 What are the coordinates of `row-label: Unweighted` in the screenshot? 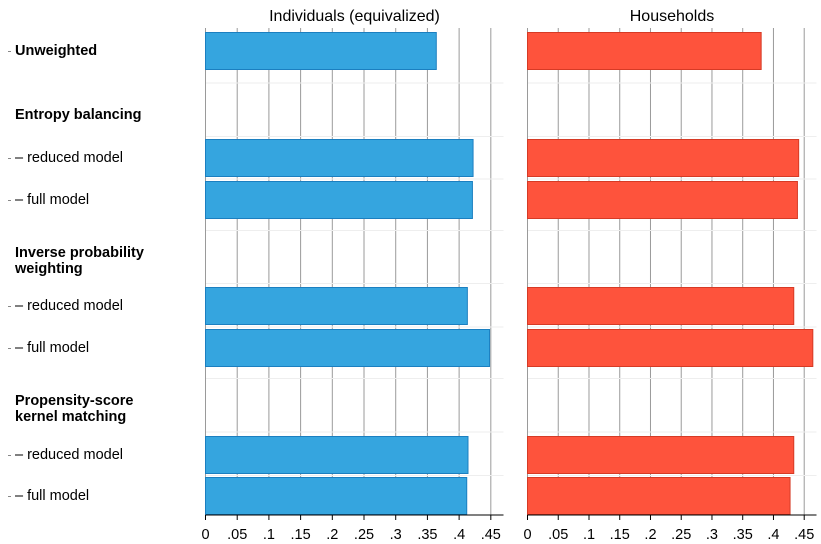 It's located at (56, 51).